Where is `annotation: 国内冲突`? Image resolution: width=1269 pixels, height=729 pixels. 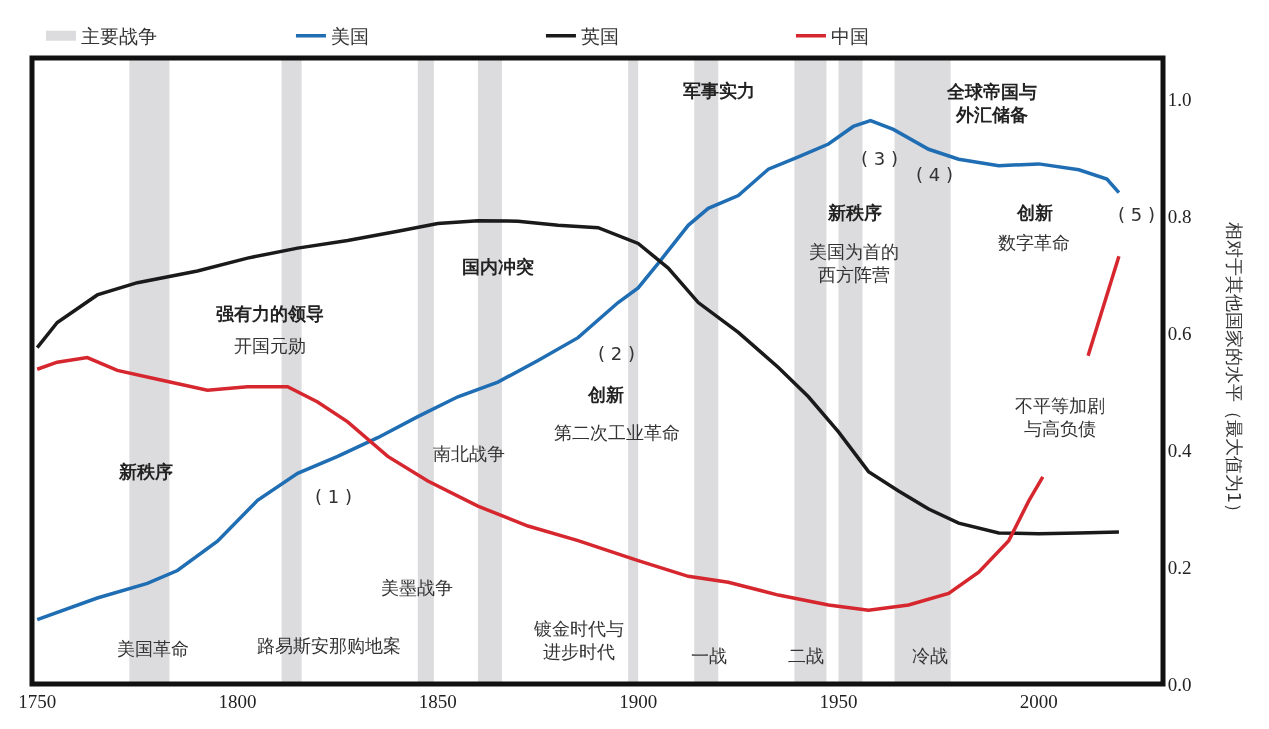
annotation: 国内冲突 is located at coordinates (498, 266).